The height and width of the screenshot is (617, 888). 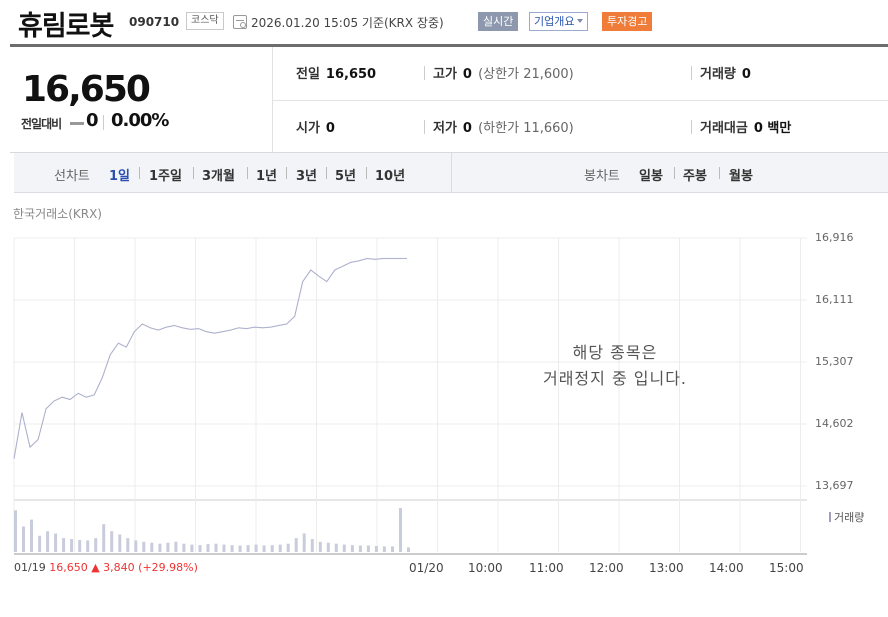 What do you see at coordinates (615, 378) in the screenshot?
I see `halt-line-2: 거래정지 중 입니다.` at bounding box center [615, 378].